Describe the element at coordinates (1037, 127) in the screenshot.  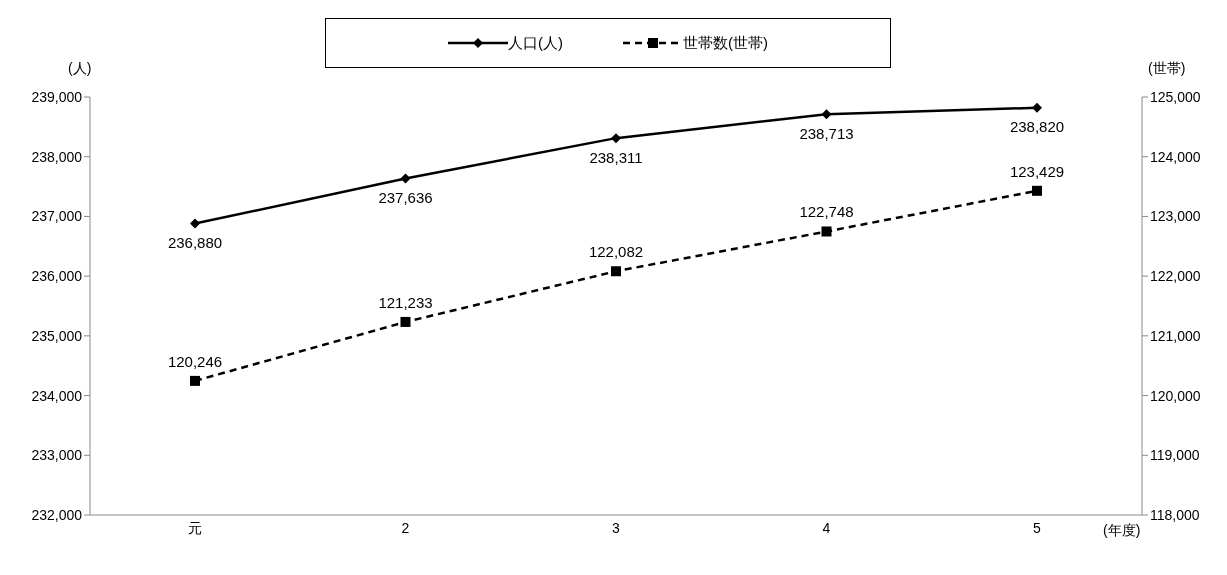
I see `data-label: 238,820` at that location.